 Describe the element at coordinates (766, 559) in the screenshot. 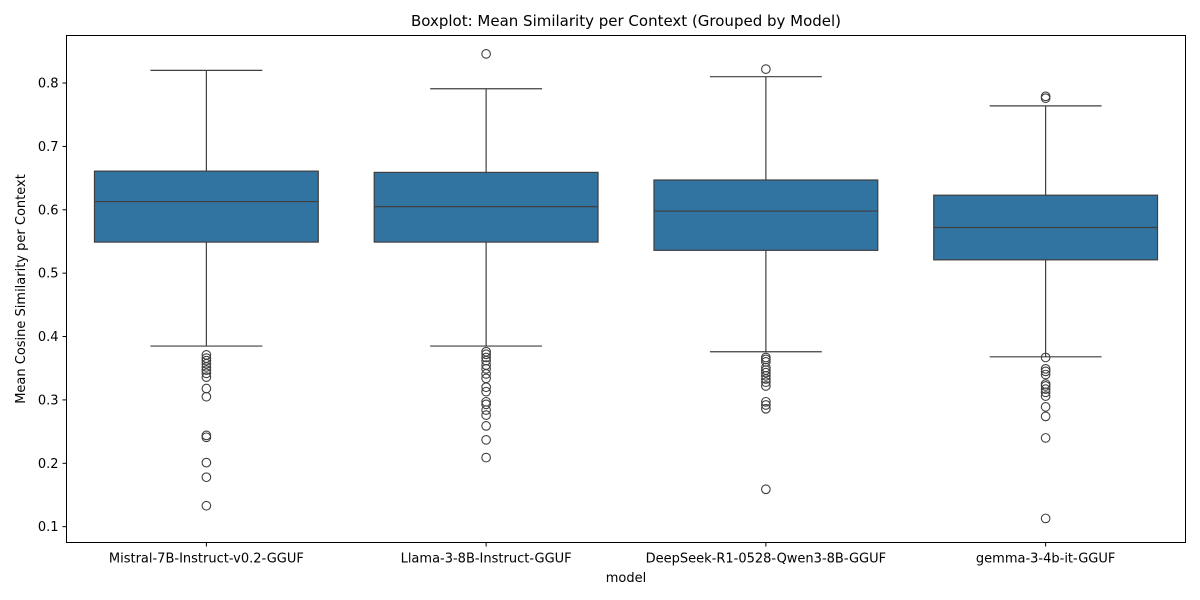

I see `x-tick-label: DeepSeek-R1-0528-Qwen3-8B-GGUF` at that location.